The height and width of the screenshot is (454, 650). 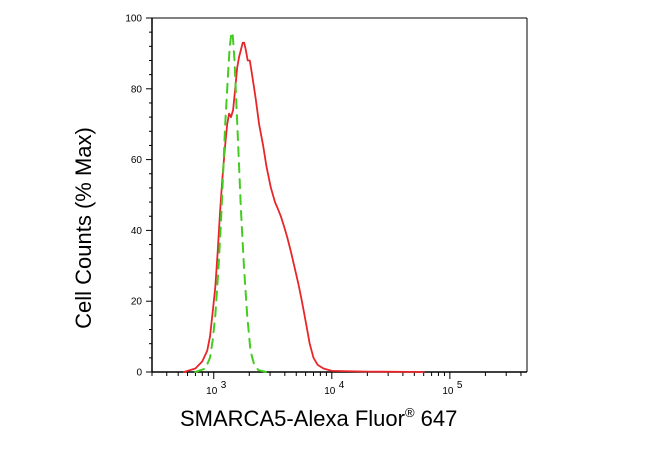 I want to click on y-axis: 0 20 40 60 80 100, so click(x=138, y=196).